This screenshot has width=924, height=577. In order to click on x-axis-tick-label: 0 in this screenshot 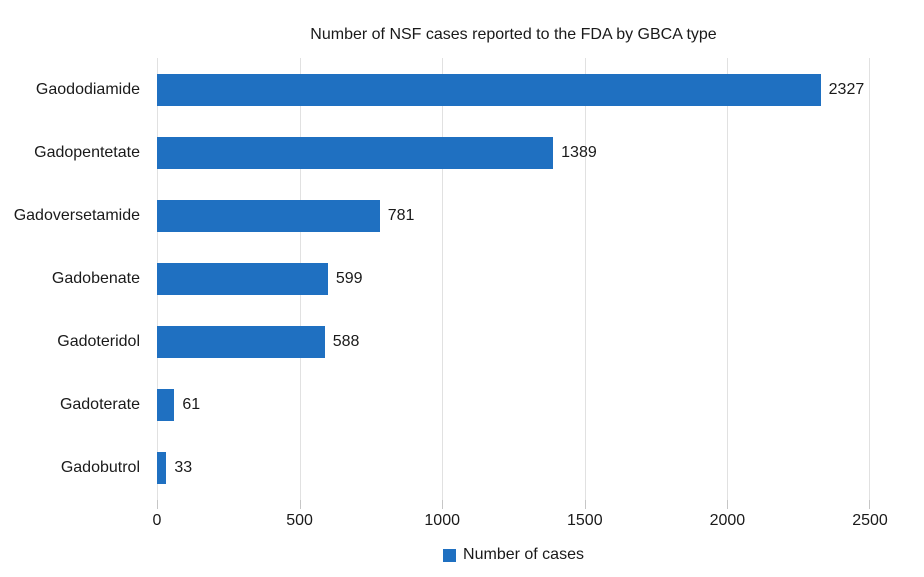, I will do `click(157, 520)`.